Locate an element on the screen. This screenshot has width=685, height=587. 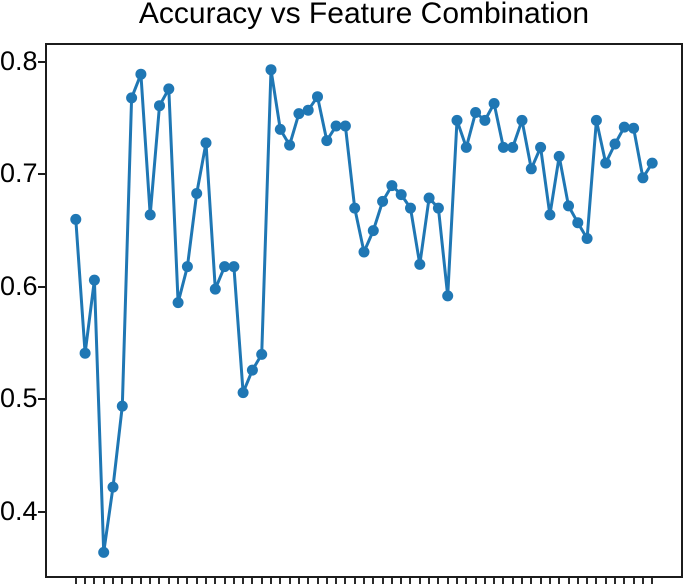
y-tick-label: 0.5 is located at coordinates (19, 398).